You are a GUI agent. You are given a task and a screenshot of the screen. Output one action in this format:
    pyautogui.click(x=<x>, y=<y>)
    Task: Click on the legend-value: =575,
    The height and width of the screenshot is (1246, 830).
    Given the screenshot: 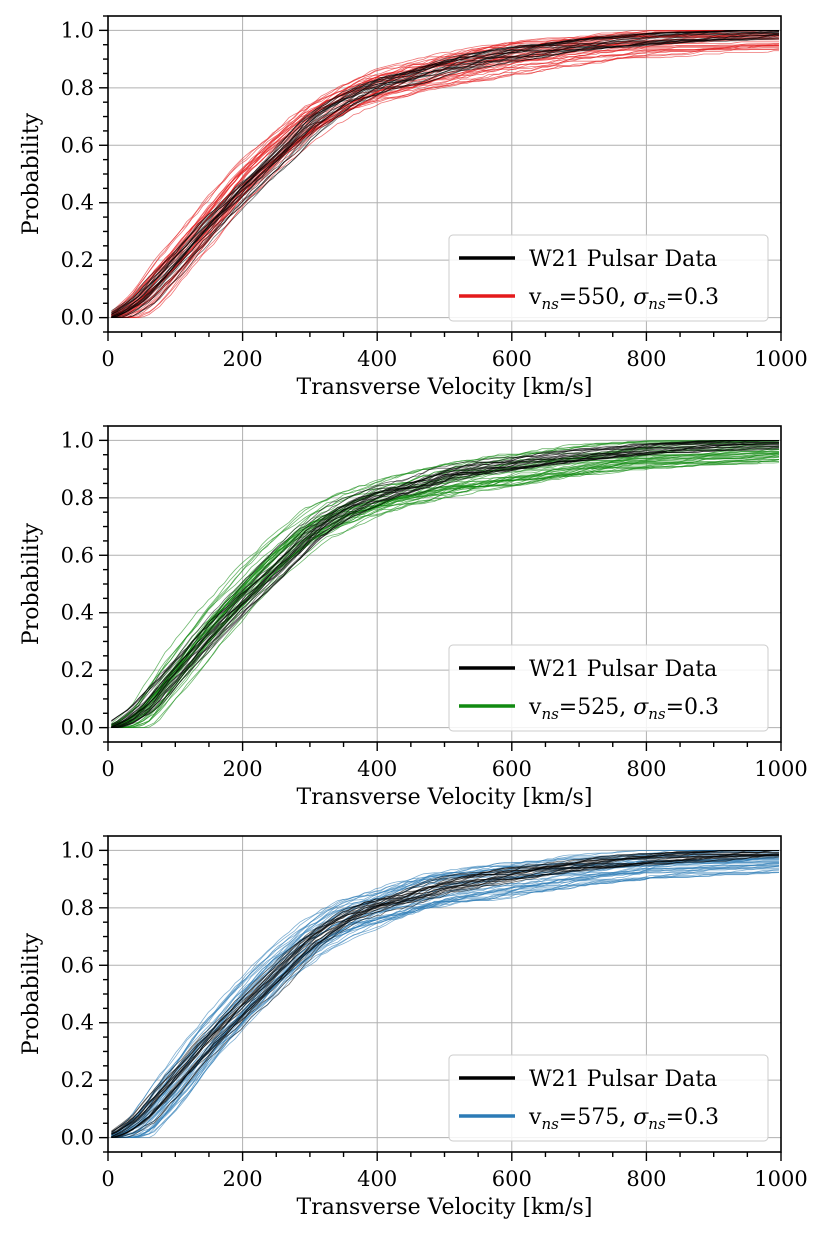 What is the action you would take?
    pyautogui.click(x=596, y=1117)
    